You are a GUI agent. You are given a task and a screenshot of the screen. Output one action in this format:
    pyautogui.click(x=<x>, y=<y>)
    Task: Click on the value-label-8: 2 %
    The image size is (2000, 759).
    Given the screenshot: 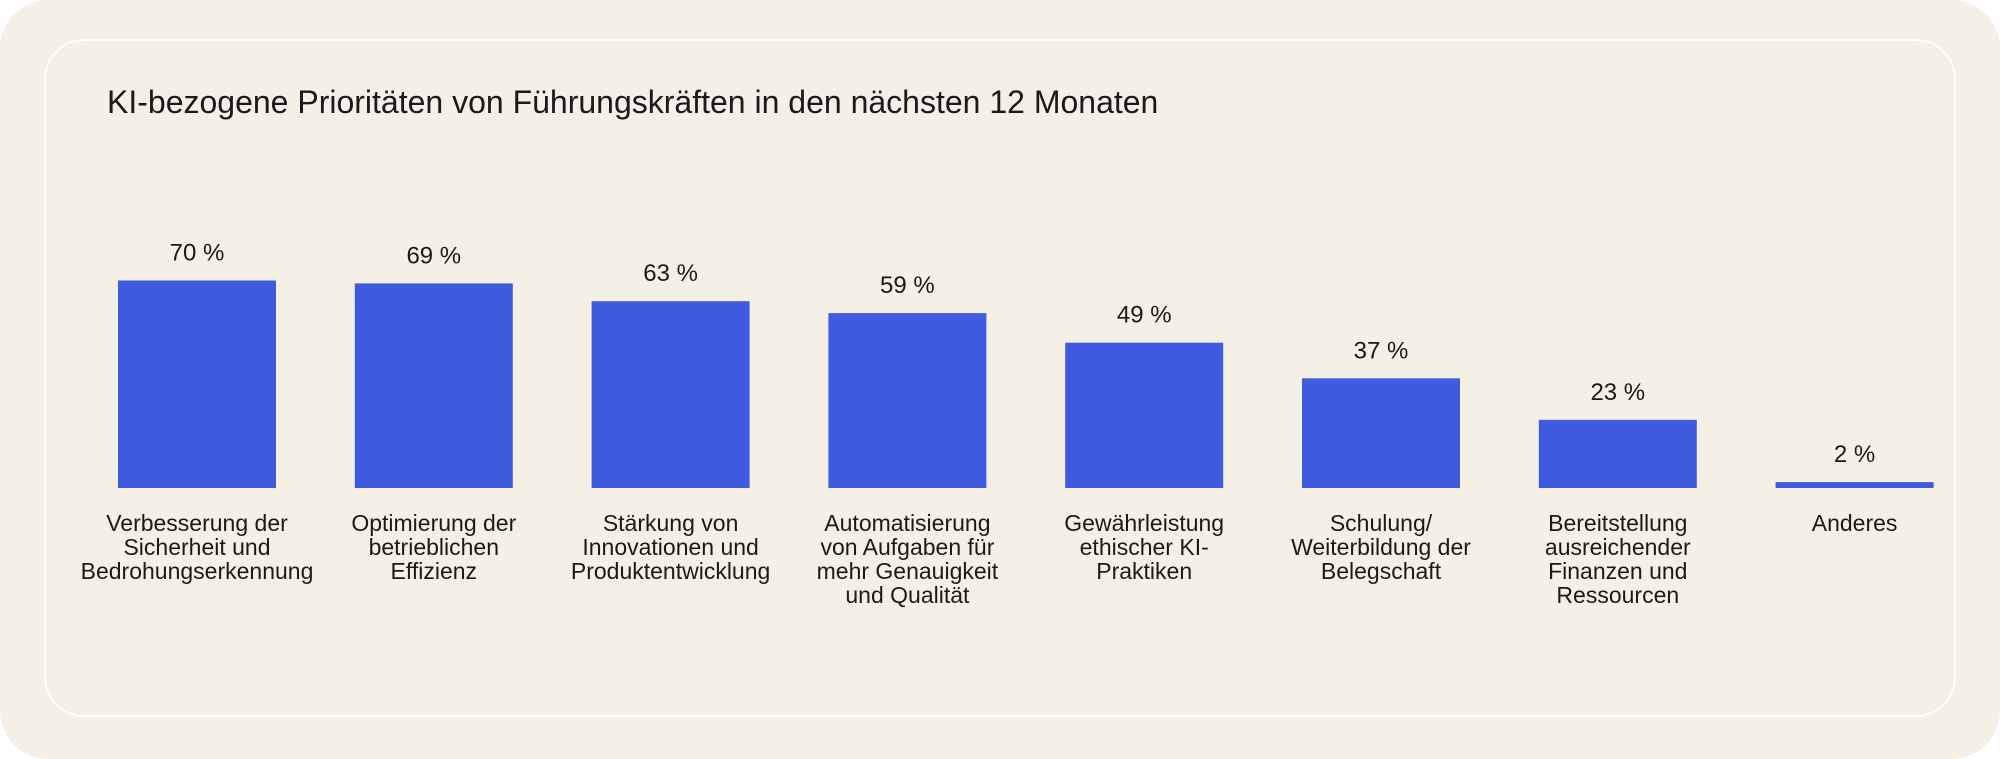 What is the action you would take?
    pyautogui.click(x=1854, y=454)
    